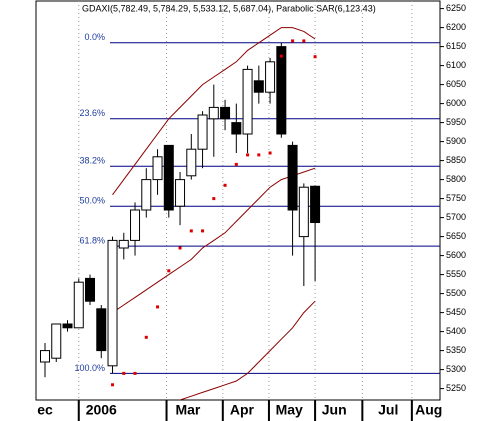 The image size is (481, 421). Describe the element at coordinates (456, 388) in the screenshot. I see `y-tick-label: 5250` at that location.